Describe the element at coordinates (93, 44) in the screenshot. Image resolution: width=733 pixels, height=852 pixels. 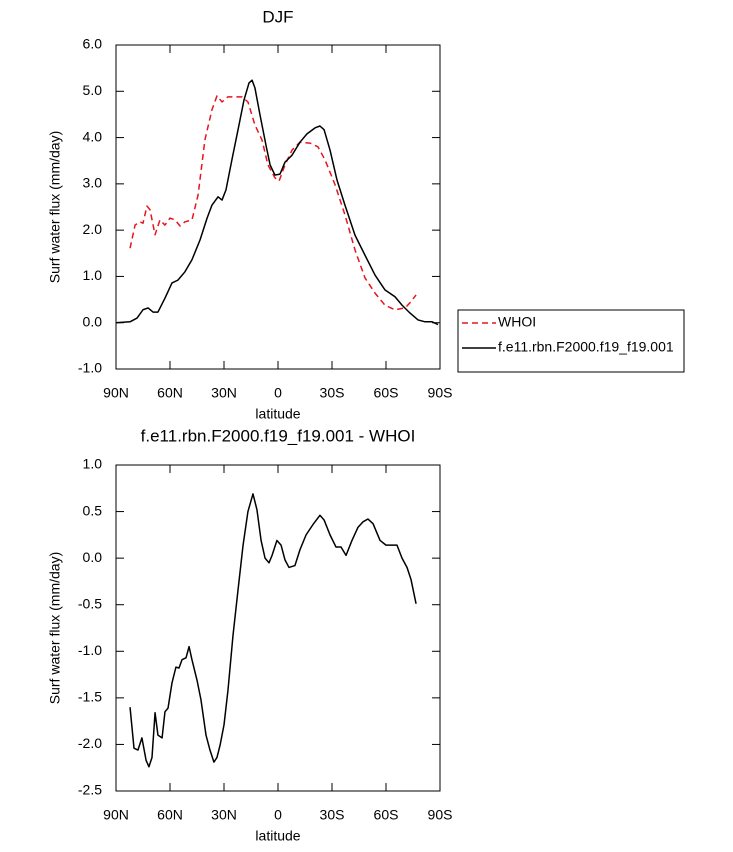
I see `y-tick-label: 6.0` at that location.